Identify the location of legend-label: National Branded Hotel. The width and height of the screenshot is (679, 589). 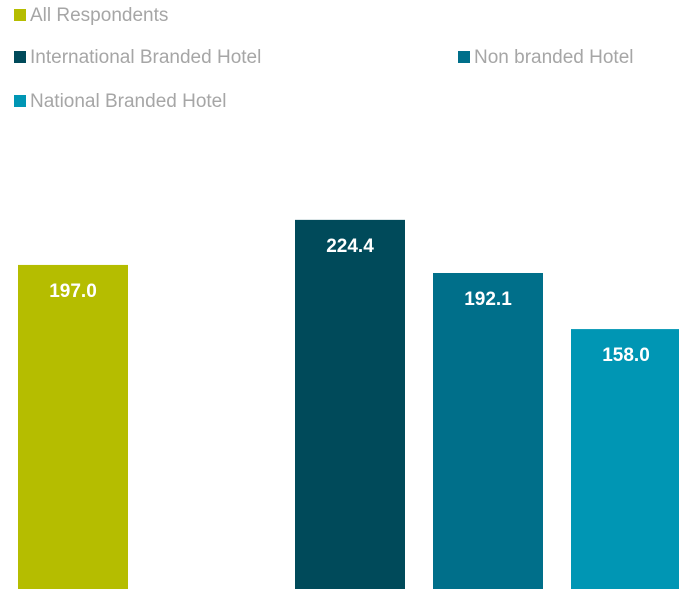
(128, 101).